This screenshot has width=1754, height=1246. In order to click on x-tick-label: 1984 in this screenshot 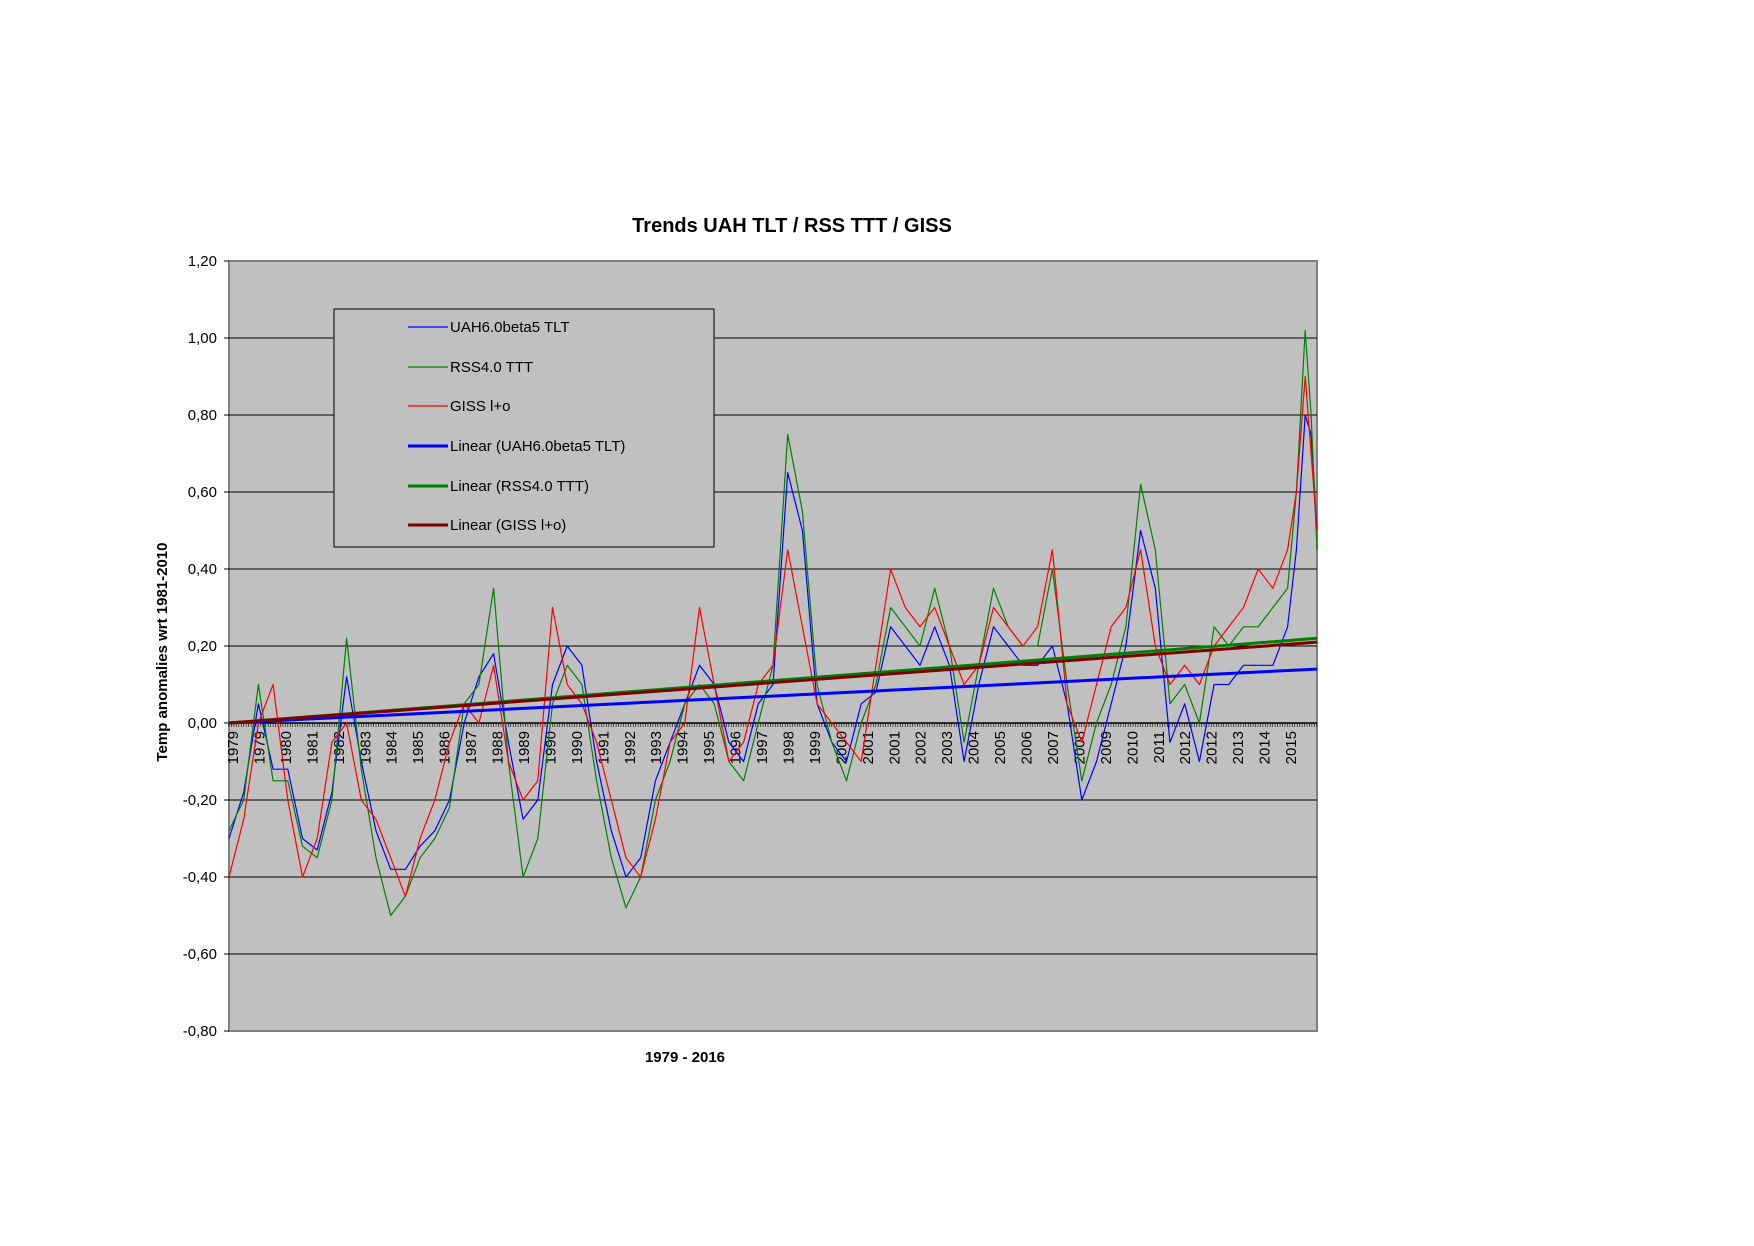, I will do `click(392, 747)`.